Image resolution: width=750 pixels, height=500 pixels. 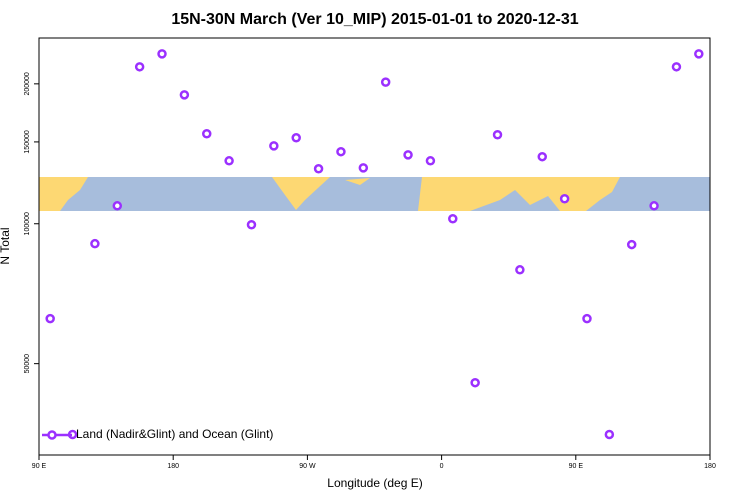 I want to click on x-axis-label: Longitude (deg E), so click(x=374, y=483).